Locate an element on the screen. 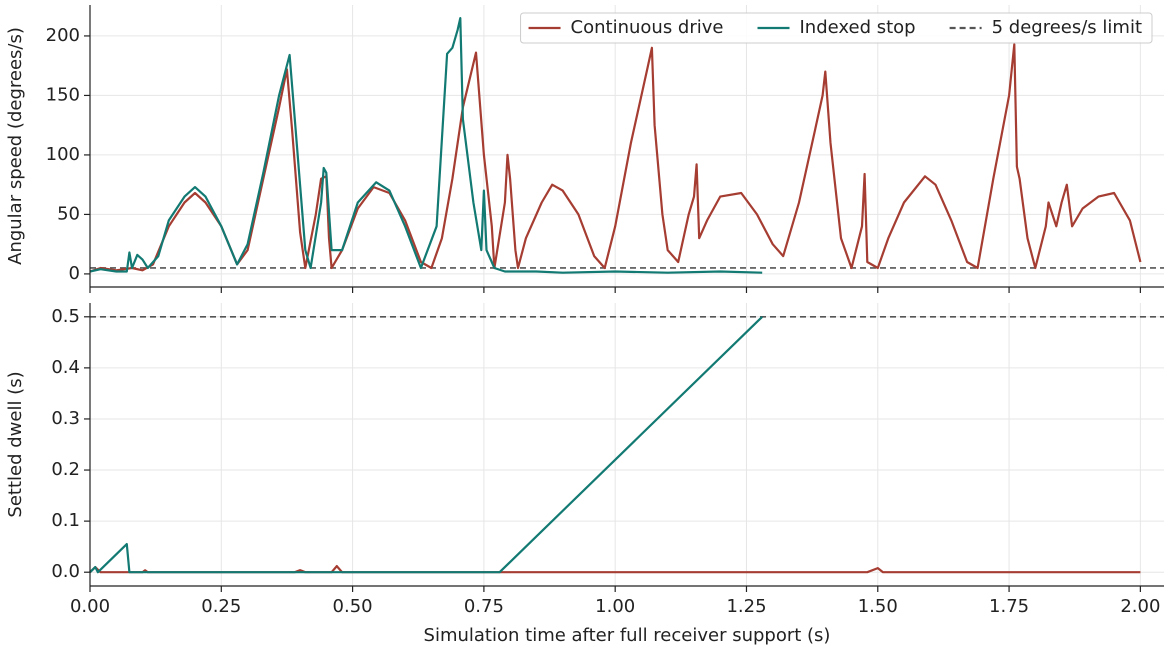  x-tick-label: 2.00 is located at coordinates (1140, 606).